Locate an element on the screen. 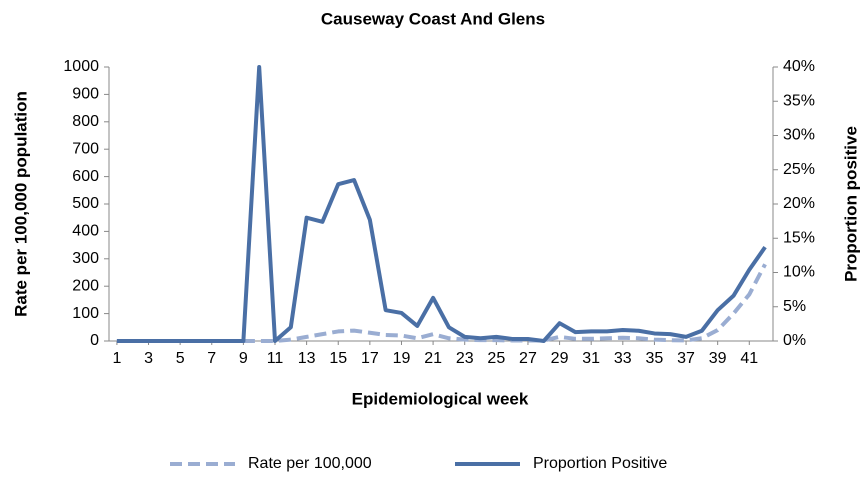 The width and height of the screenshot is (866, 478). y-axis-title: Rate per 100,000 population is located at coordinates (20, 204).